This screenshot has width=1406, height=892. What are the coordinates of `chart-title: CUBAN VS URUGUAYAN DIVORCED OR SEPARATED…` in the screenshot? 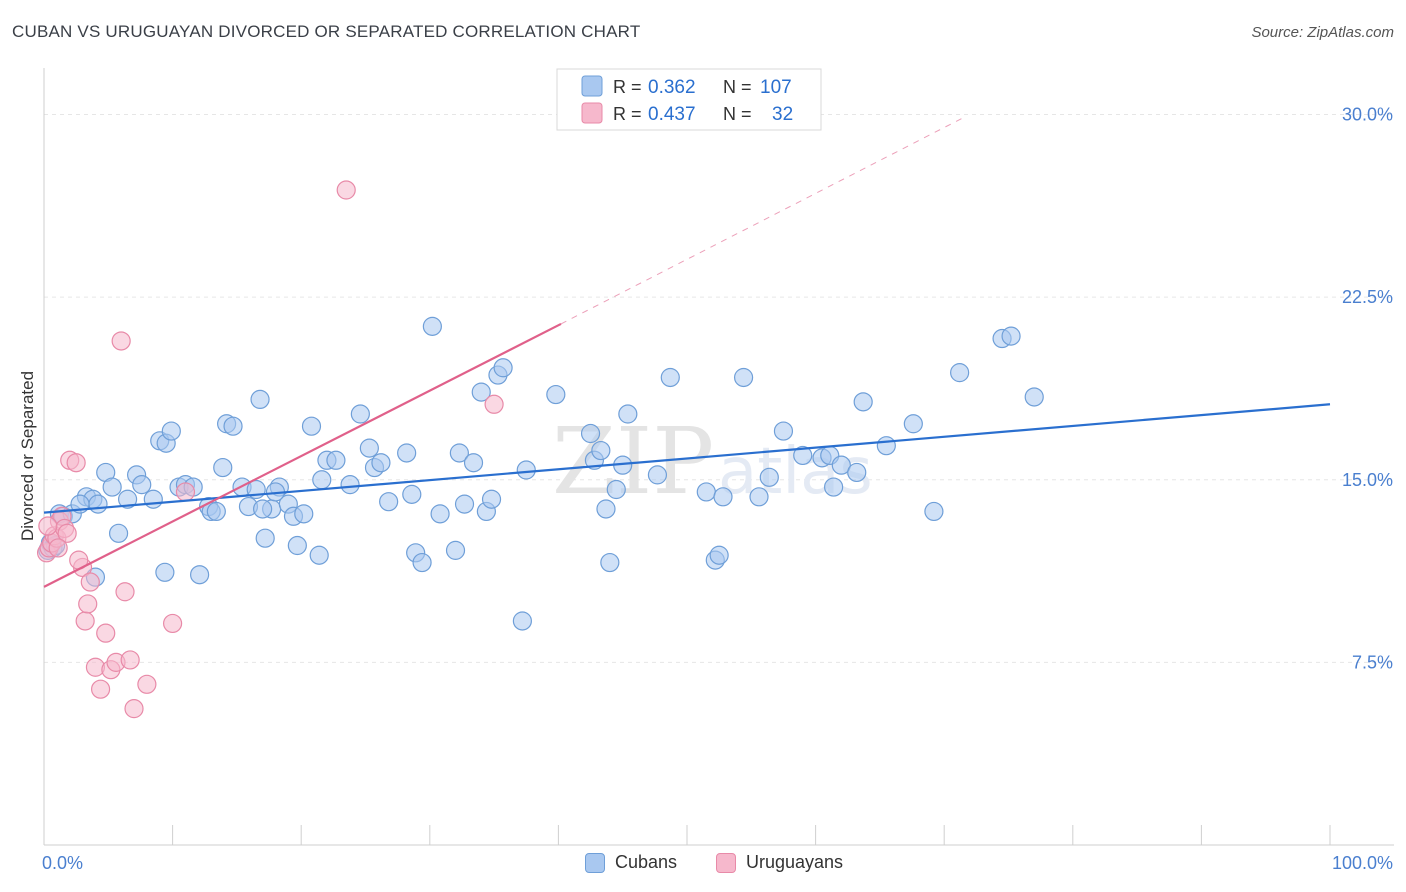 It's located at (326, 31).